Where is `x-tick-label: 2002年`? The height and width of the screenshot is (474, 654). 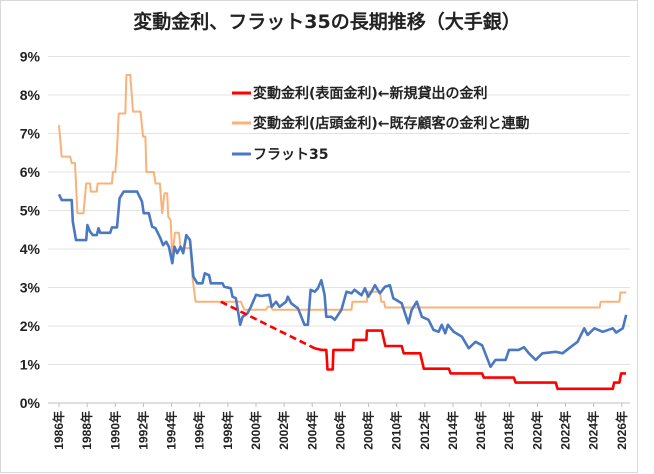
x-tick-label: 2002年 is located at coordinates (283, 430).